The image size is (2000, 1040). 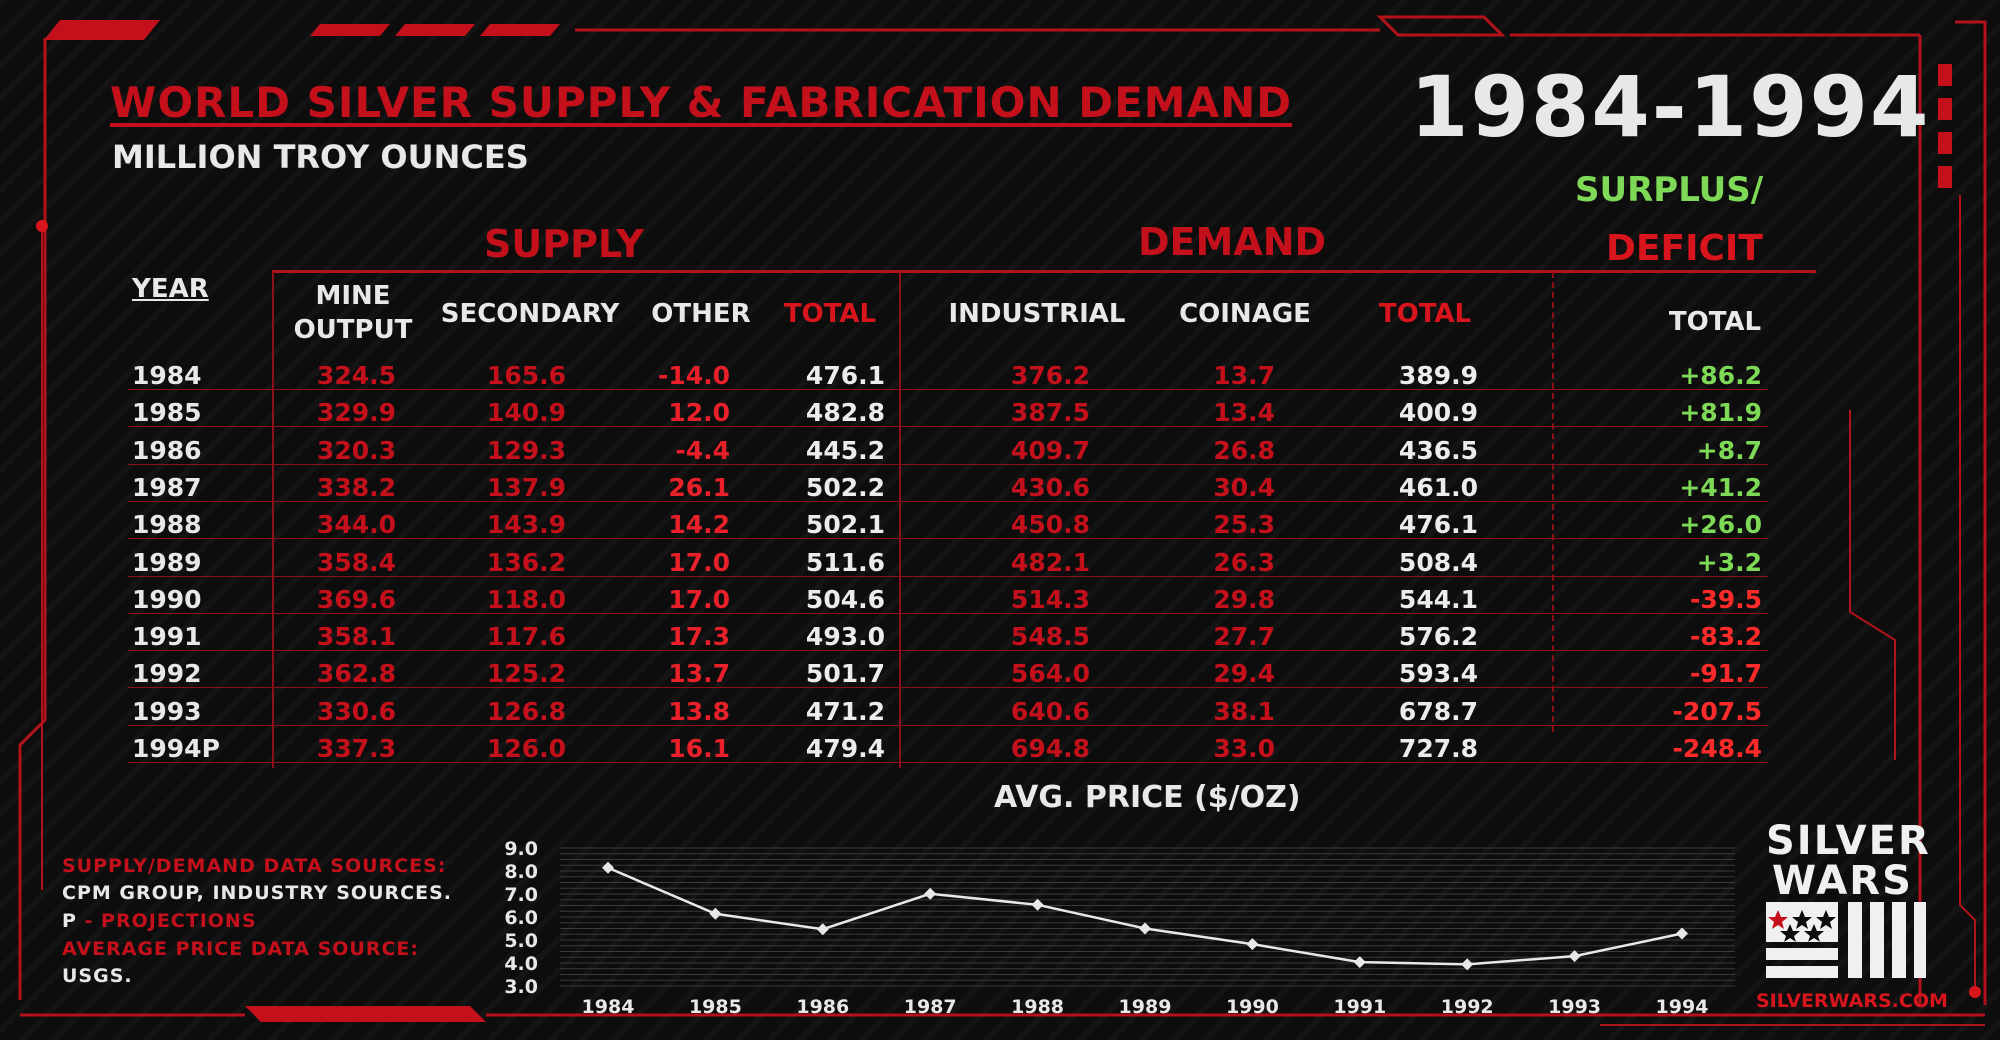 I want to click on note-sd-sources-label: SUPPLY/DEMAND DATA SOURCES:, so click(x=254, y=866).